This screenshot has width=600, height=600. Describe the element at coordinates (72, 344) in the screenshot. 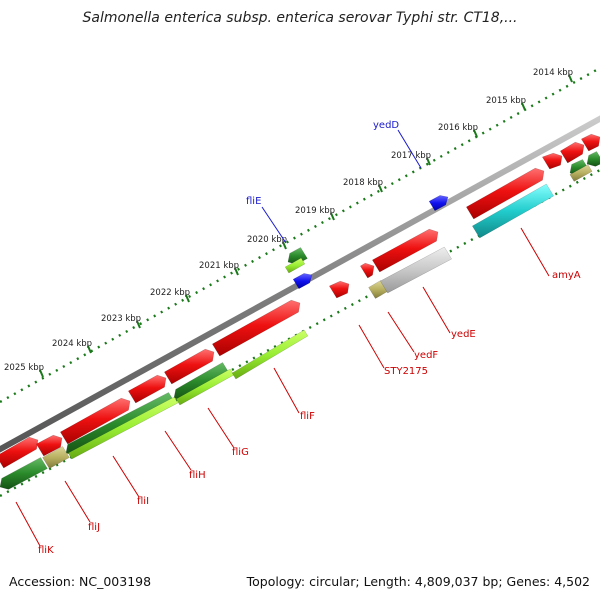

I see `ruler-label: 2024 kbp` at that location.